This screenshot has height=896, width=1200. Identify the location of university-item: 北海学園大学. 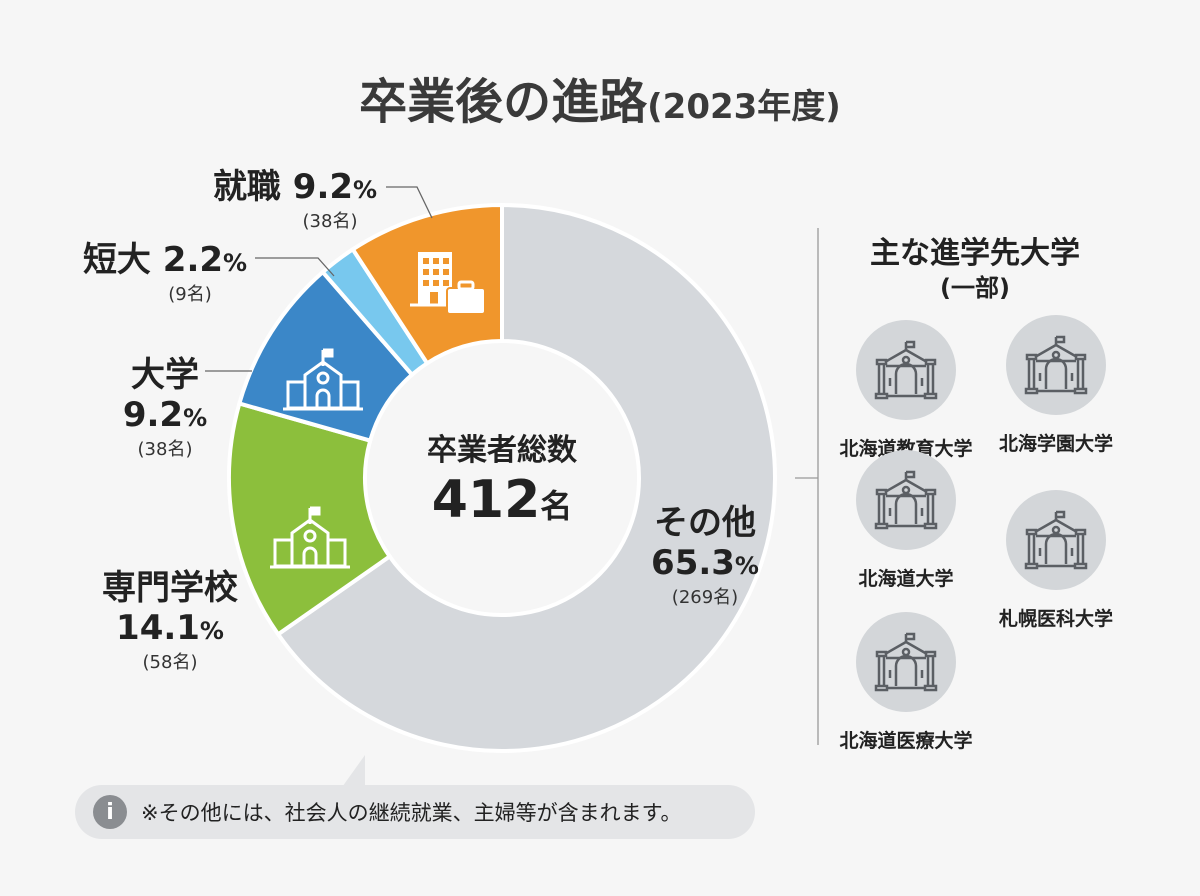
(1056, 385).